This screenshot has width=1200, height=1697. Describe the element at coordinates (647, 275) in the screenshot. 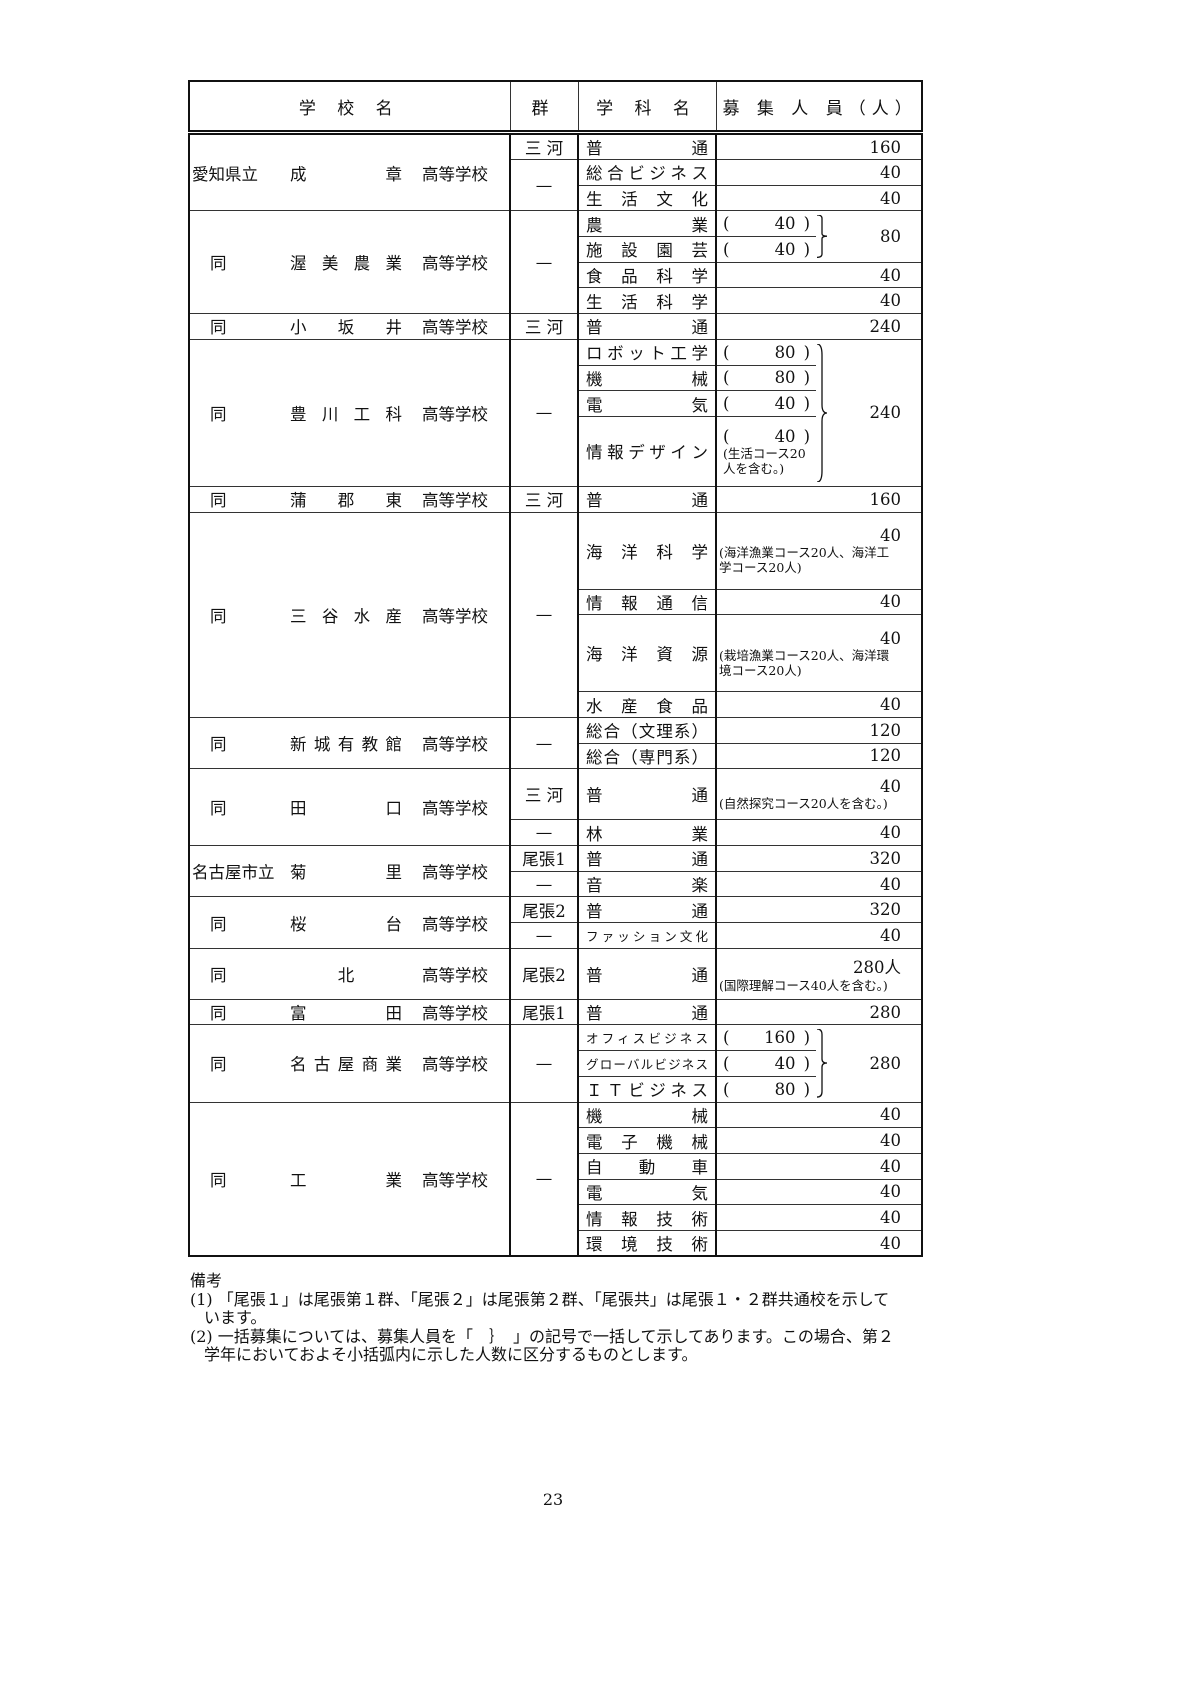

I see `dept-cell: 食品科学` at that location.